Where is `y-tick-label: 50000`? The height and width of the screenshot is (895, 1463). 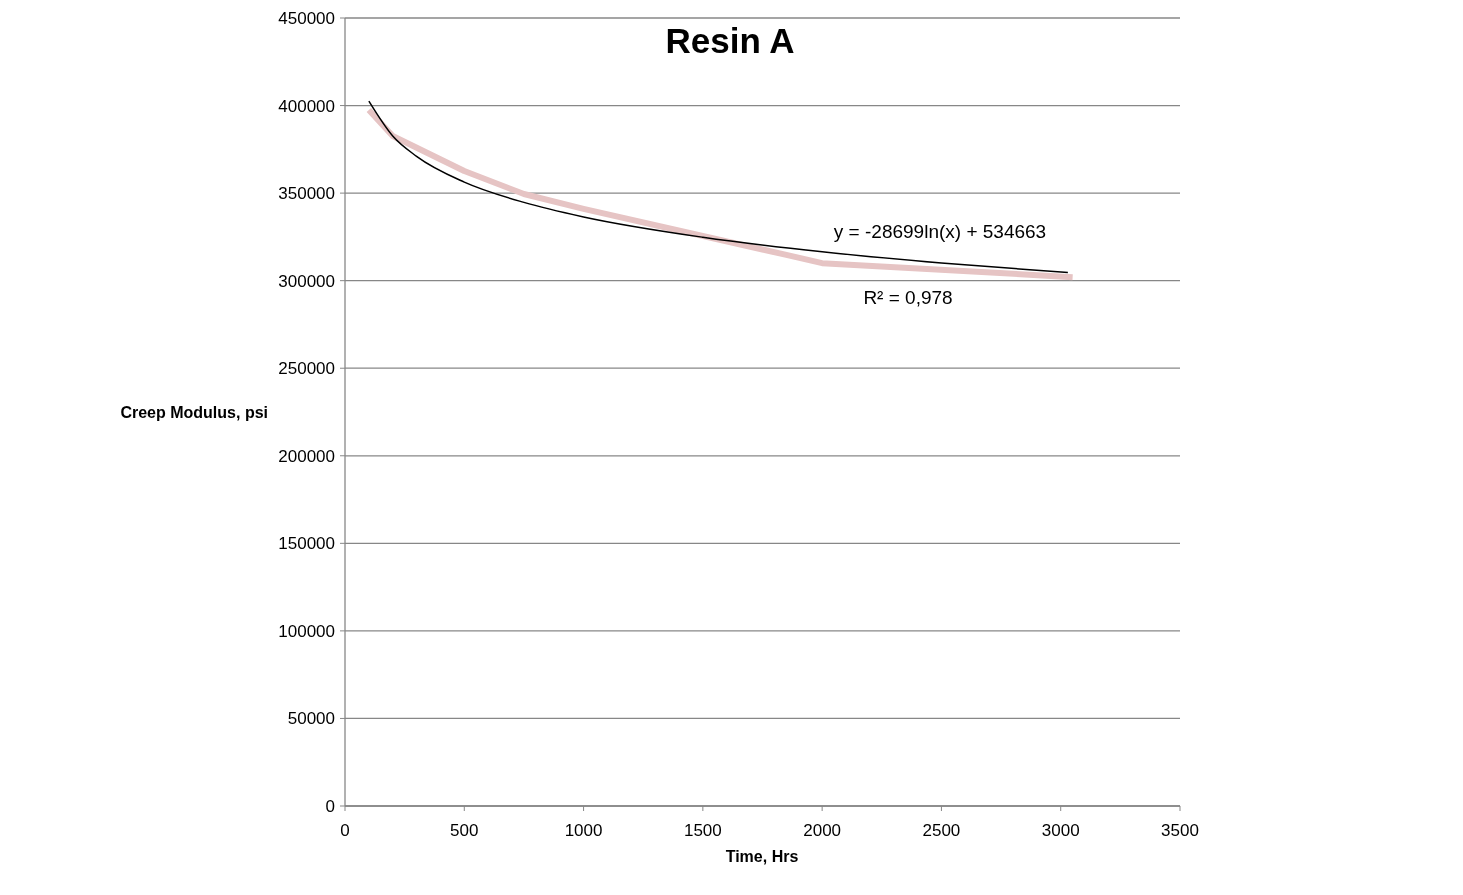 y-tick-label: 50000 is located at coordinates (311, 719).